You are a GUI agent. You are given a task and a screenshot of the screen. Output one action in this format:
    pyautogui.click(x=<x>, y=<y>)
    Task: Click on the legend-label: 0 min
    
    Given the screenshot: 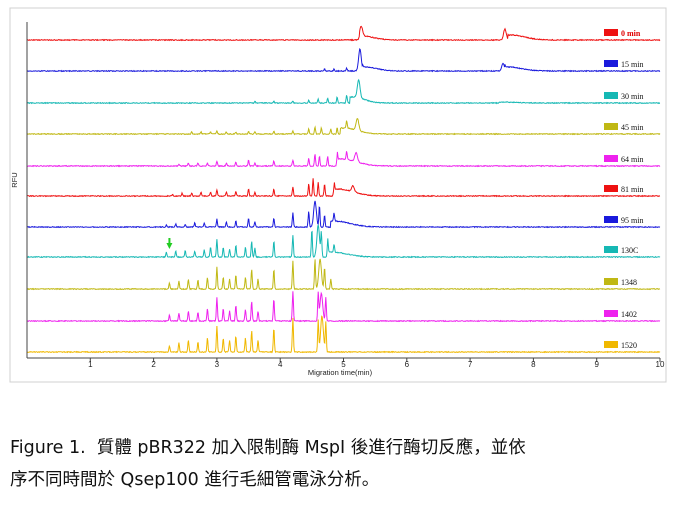 What is the action you would take?
    pyautogui.click(x=631, y=33)
    